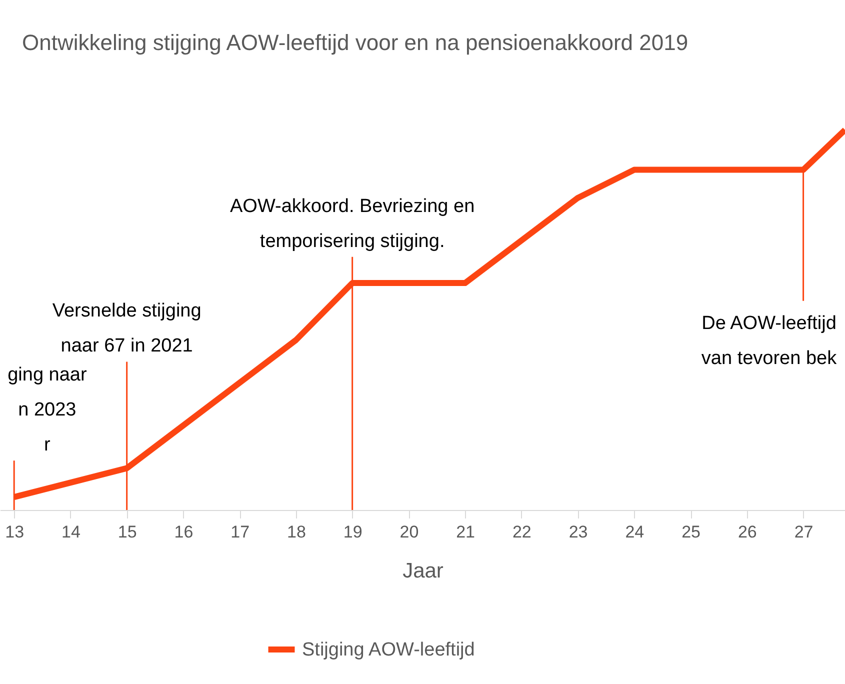 This screenshot has width=845, height=684. Describe the element at coordinates (352, 224) in the screenshot. I see `ref-line-label: AOW-akkoord. Bevriezing en temporisering stijging.` at that location.